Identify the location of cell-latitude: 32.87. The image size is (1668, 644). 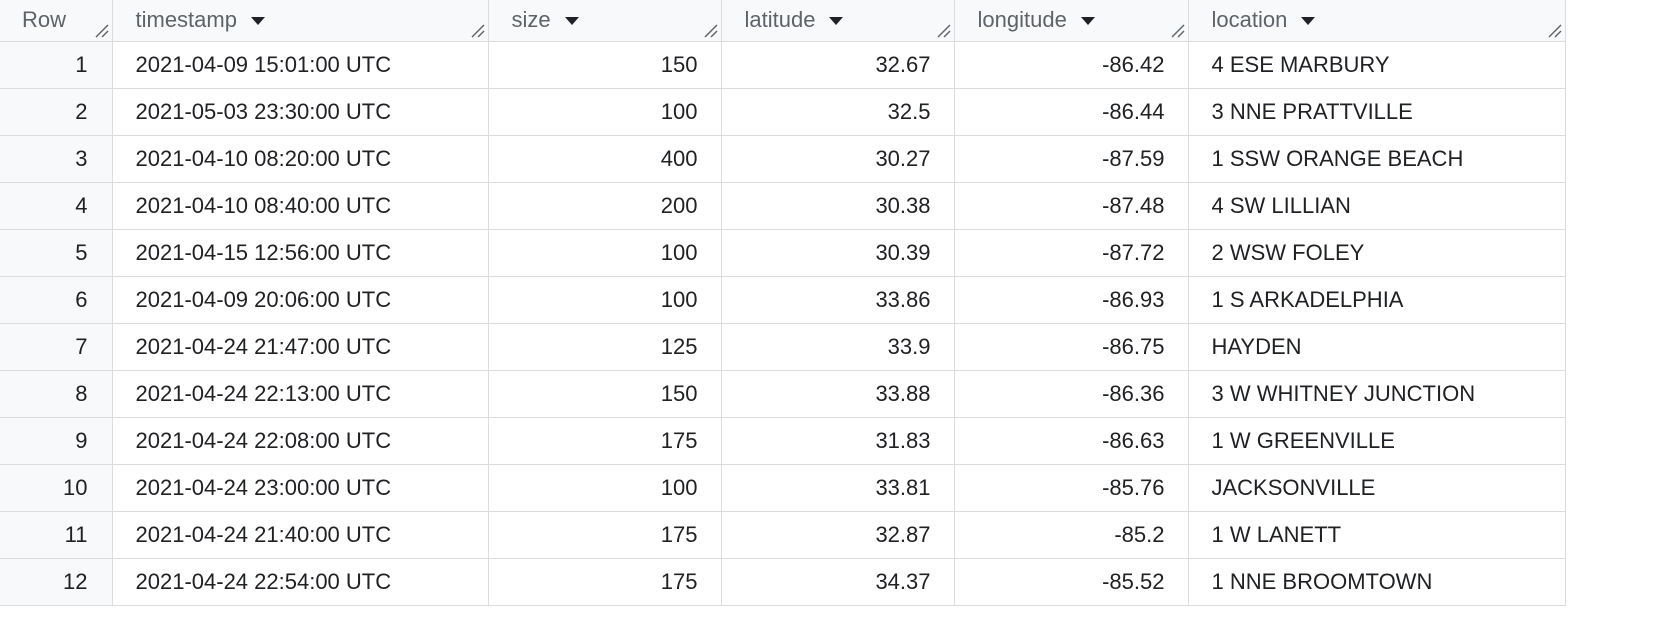
(838, 535).